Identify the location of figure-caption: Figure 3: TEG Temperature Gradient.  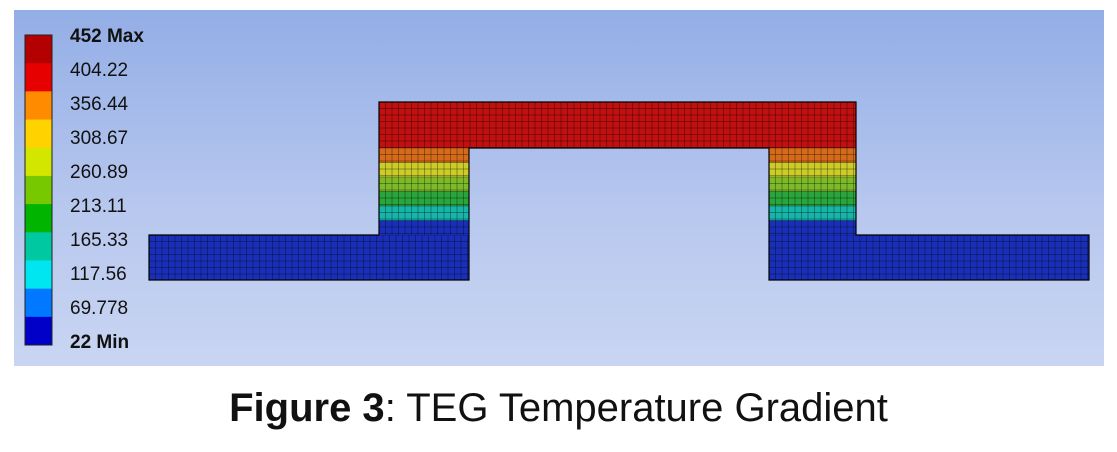
(558, 408).